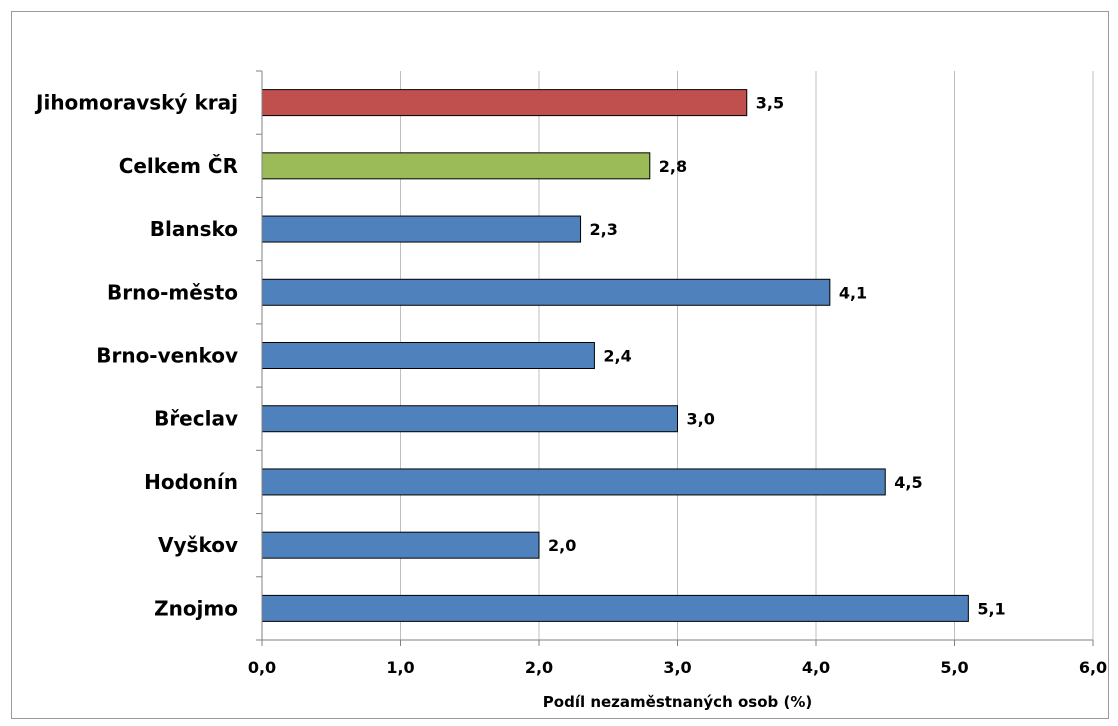 The width and height of the screenshot is (1118, 726). What do you see at coordinates (677, 702) in the screenshot?
I see `x-axis-title: Podíl nezaměstnaných osob (%)` at bounding box center [677, 702].